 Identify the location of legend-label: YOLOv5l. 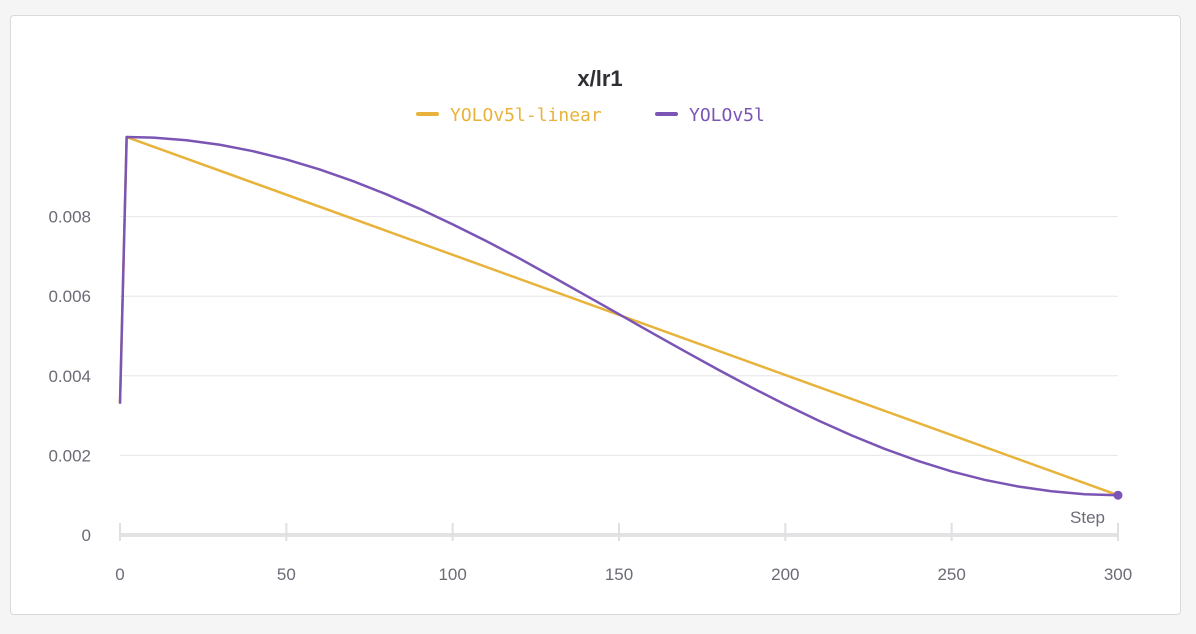
(727, 115).